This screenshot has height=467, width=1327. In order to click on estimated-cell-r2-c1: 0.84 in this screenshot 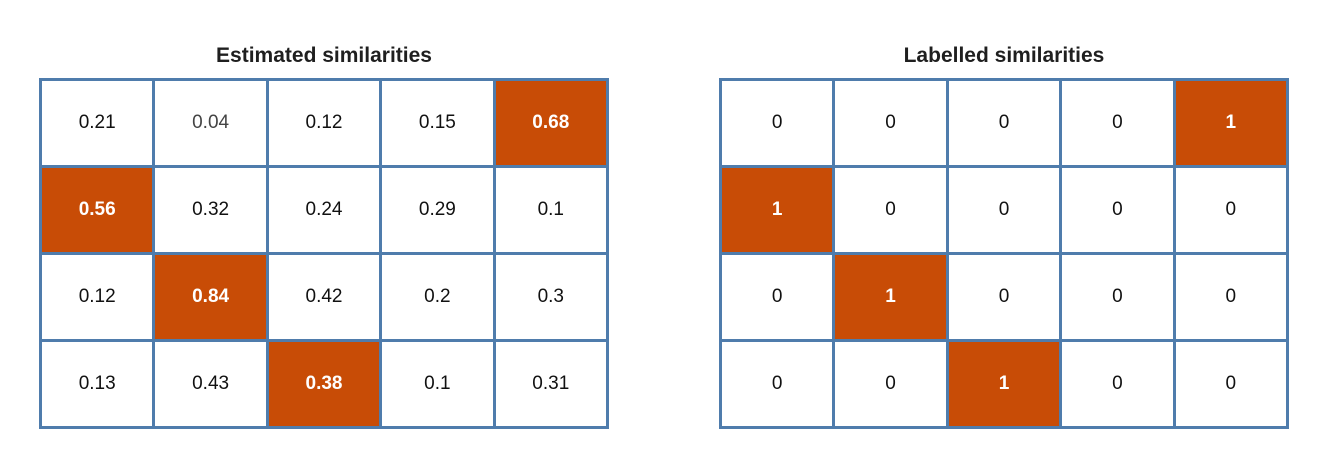, I will do `click(210, 297)`.